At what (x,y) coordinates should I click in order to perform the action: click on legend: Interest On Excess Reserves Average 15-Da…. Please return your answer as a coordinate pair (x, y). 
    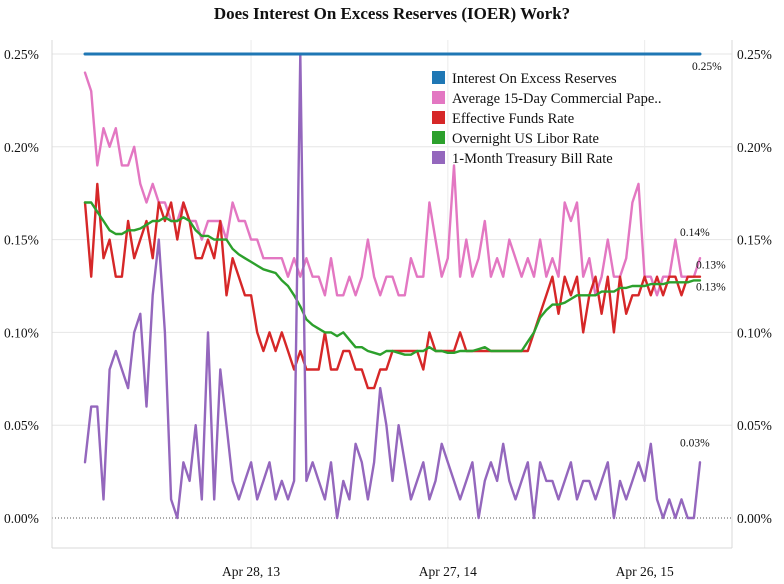
    Looking at the image, I should click on (547, 119).